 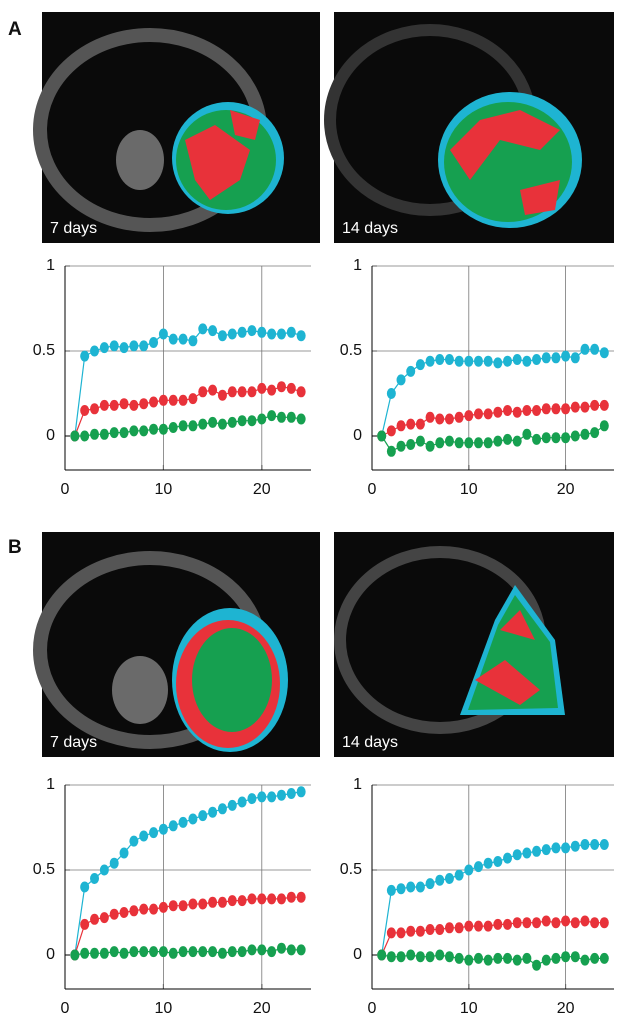 What do you see at coordinates (566, 1006) in the screenshot?
I see `x-tick-label: 20` at bounding box center [566, 1006].